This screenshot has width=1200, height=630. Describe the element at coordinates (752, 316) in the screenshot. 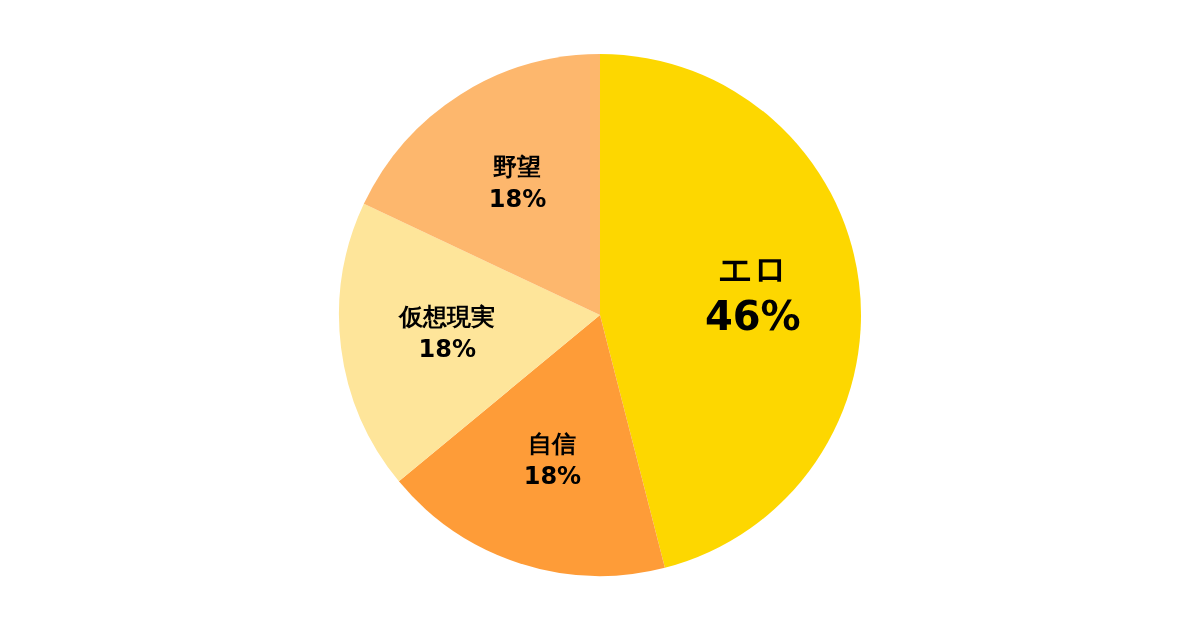

I see `data-label: 46%` at that location.